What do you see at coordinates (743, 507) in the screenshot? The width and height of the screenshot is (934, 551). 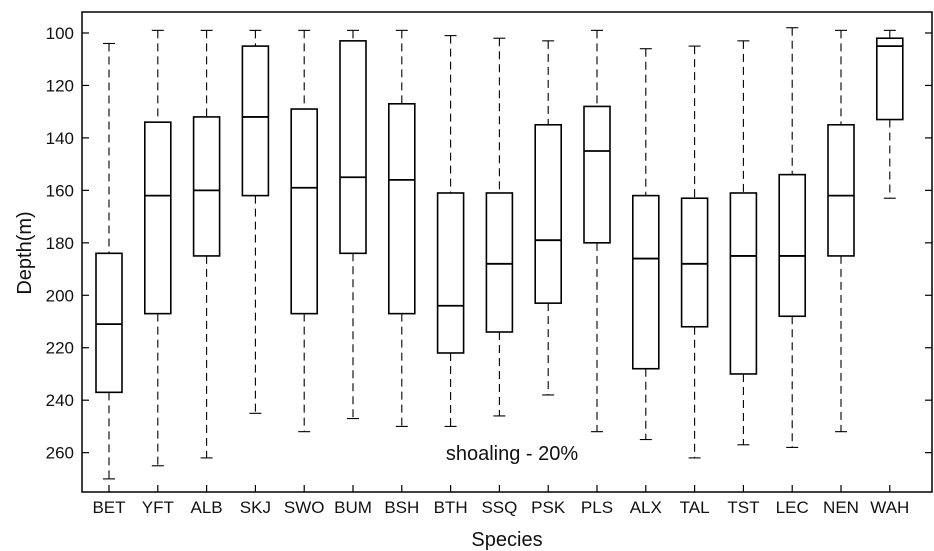 I see `x-tick-label: TST` at bounding box center [743, 507].